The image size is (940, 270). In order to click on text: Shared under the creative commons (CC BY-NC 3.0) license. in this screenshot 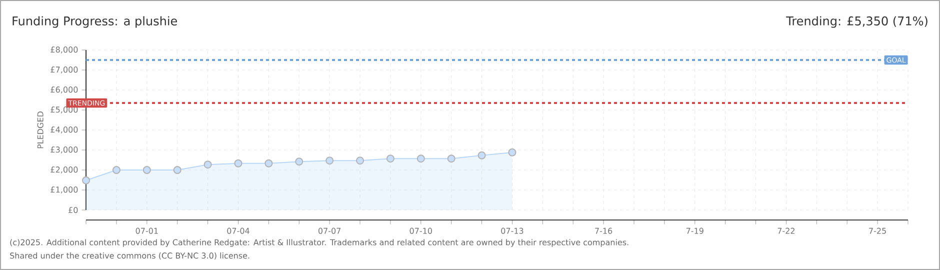, I will do `click(130, 256)`.